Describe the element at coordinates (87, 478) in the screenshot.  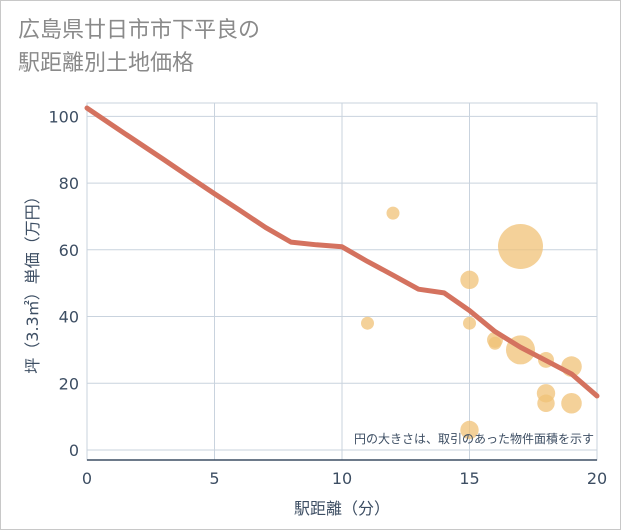
I see `x-tick-label: 0` at that location.